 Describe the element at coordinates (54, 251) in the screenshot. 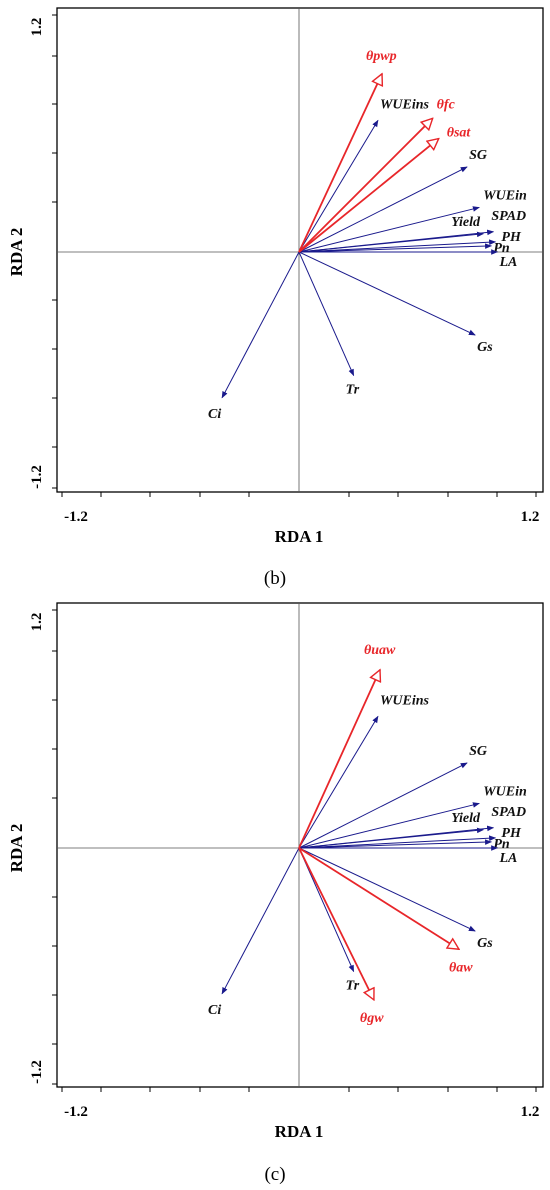

I see `panel-b-y-ticks` at that location.